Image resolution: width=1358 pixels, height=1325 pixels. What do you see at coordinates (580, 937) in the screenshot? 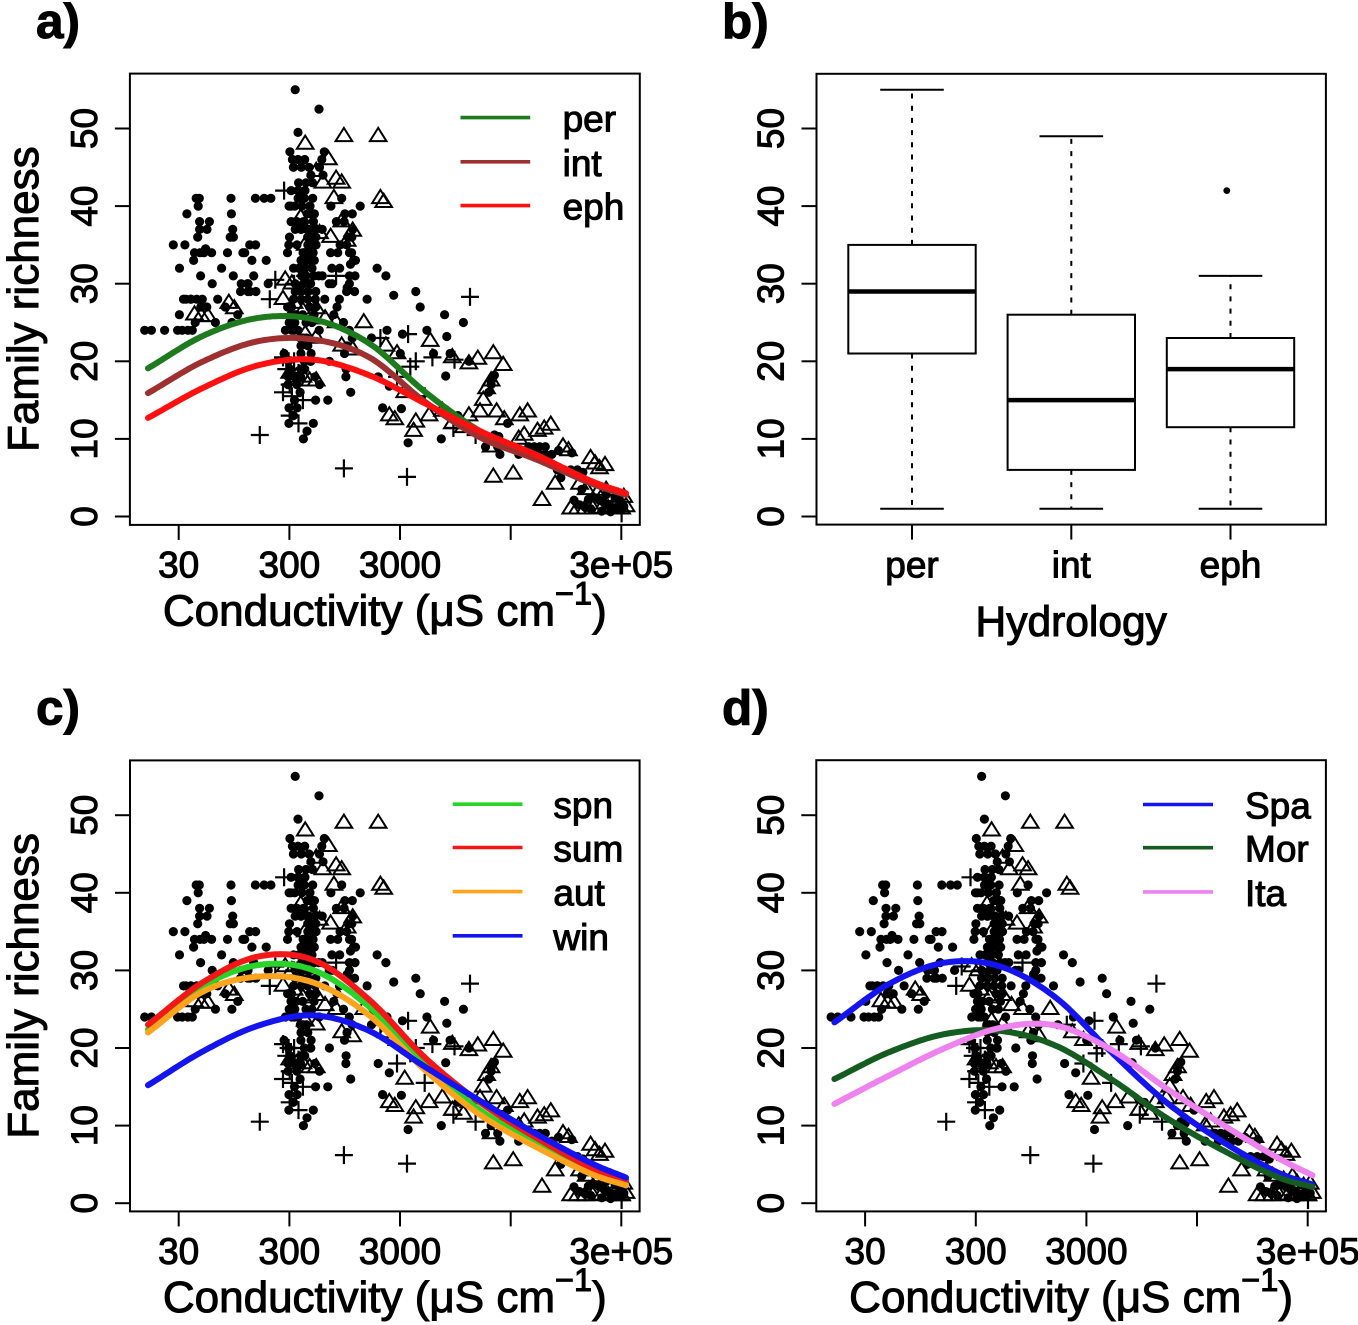
I see `svg-text: win` at bounding box center [580, 937].